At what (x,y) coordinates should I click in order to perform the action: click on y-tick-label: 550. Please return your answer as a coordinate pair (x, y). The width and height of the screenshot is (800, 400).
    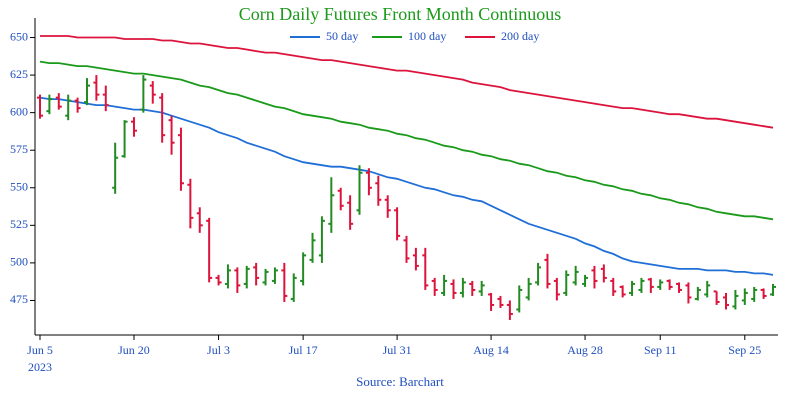
    Looking at the image, I should click on (19, 187).